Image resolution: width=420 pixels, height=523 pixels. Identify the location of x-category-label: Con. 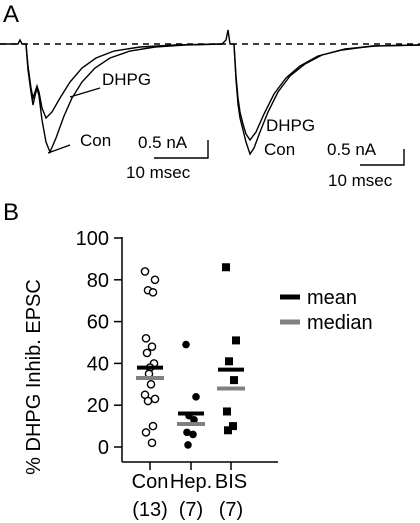
(150, 482).